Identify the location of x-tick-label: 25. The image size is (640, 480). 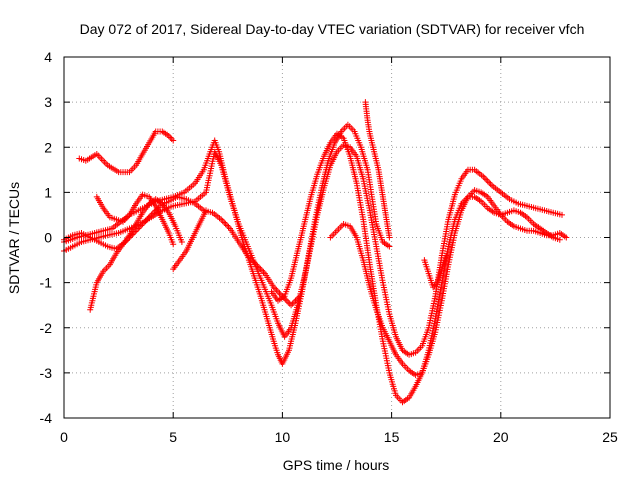
(610, 437).